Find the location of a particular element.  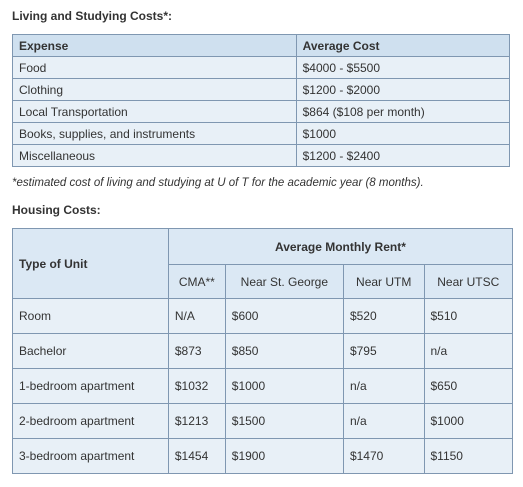

utsc-cell: $1150 is located at coordinates (468, 456).